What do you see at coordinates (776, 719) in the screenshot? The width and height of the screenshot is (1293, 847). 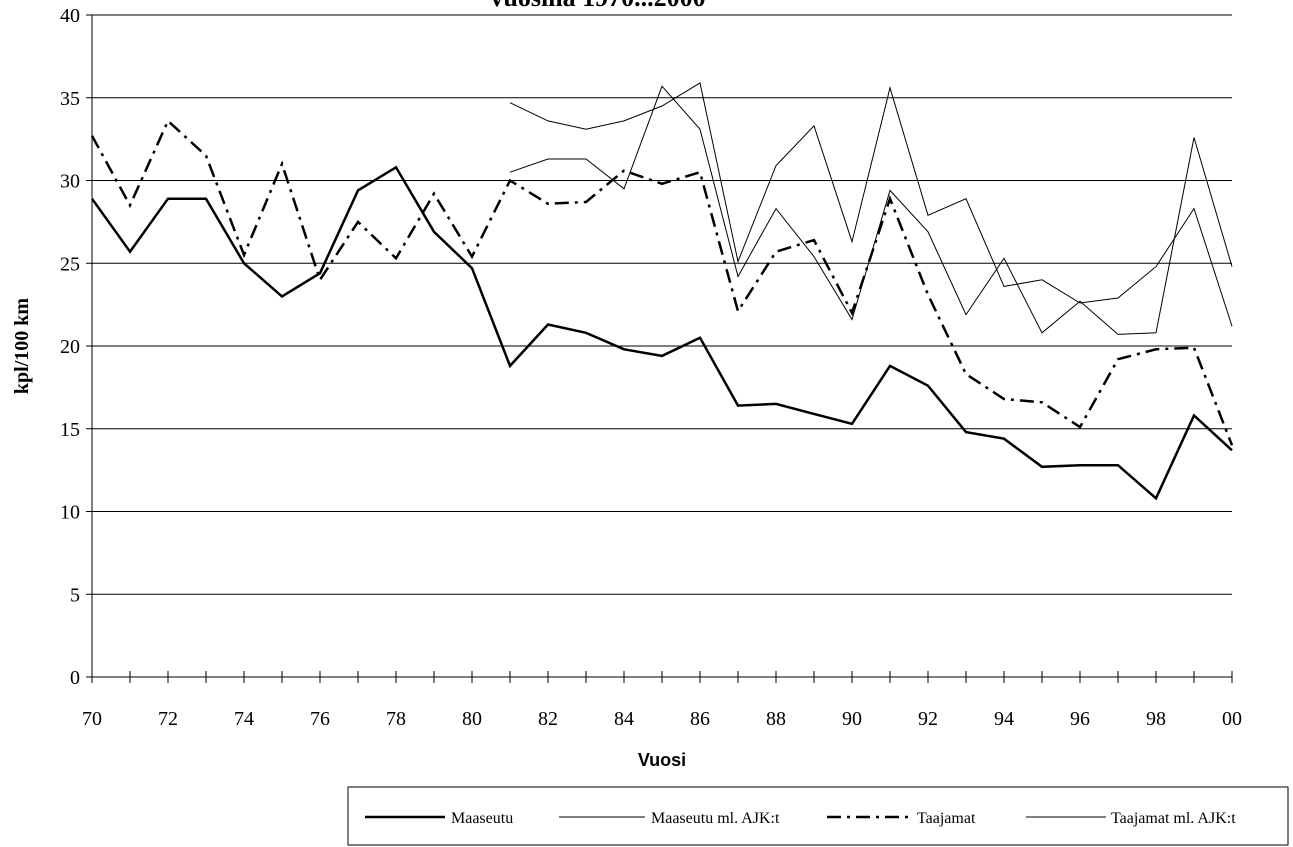 I see `x-tick-label: 88` at bounding box center [776, 719].